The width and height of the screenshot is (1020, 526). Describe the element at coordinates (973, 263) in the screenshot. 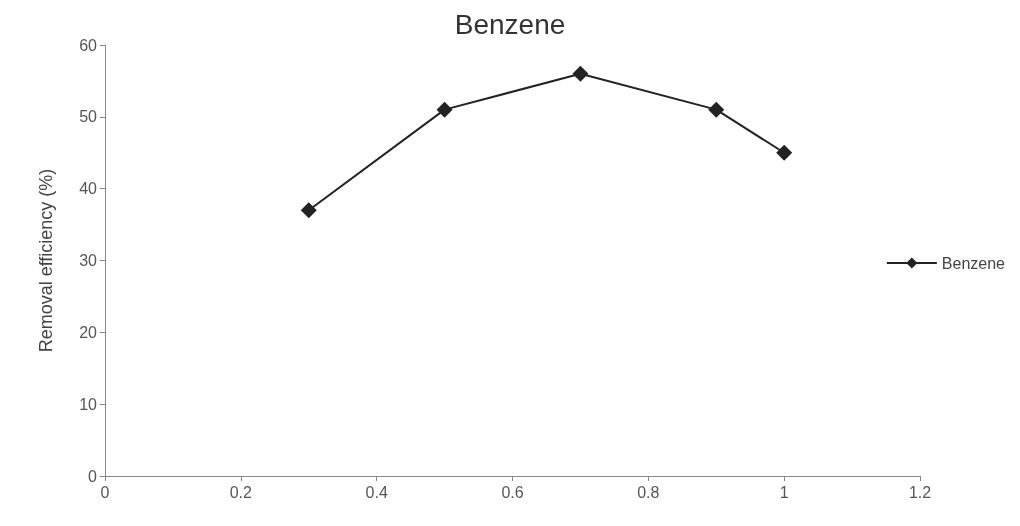

I see `legend-label: Benzene` at that location.